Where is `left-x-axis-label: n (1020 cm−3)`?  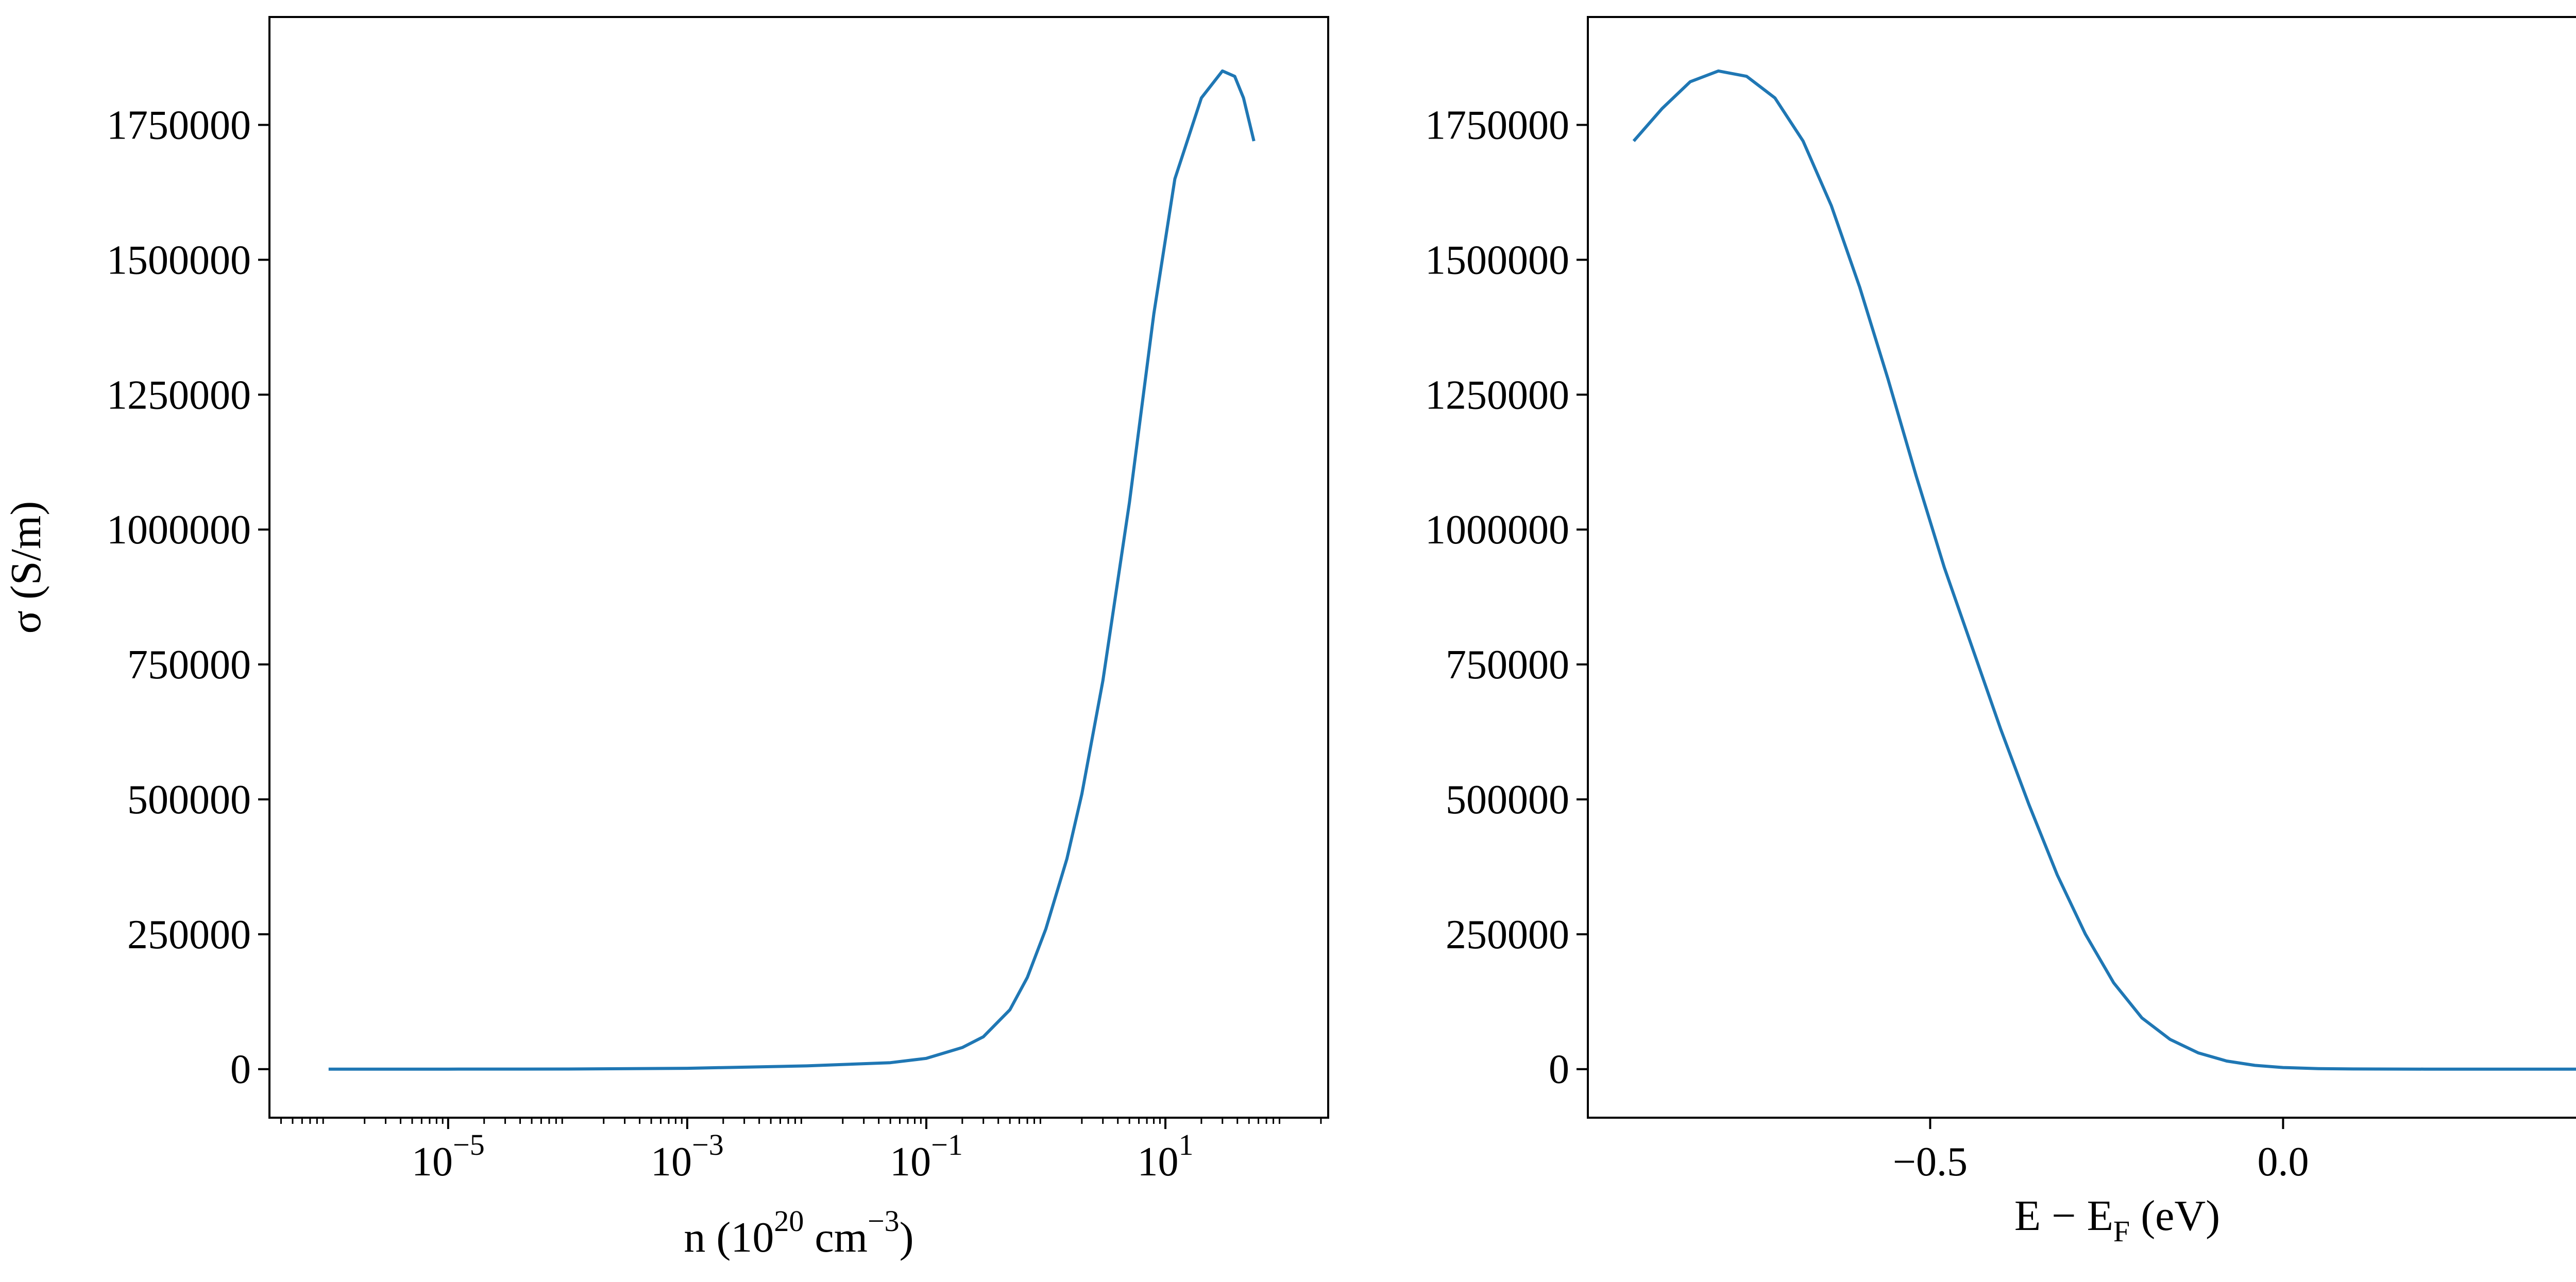
left-x-axis-label: n (1020 cm−3) is located at coordinates (799, 1232).